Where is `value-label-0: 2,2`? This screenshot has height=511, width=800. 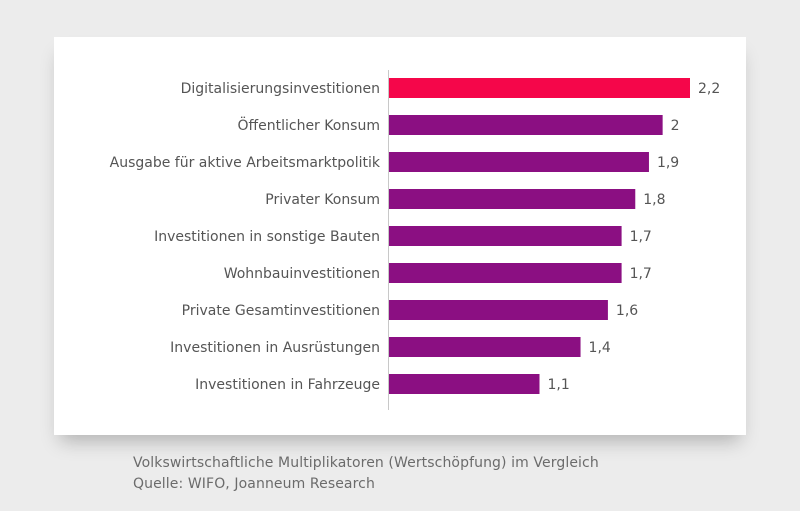
value-label-0: 2,2 is located at coordinates (709, 89).